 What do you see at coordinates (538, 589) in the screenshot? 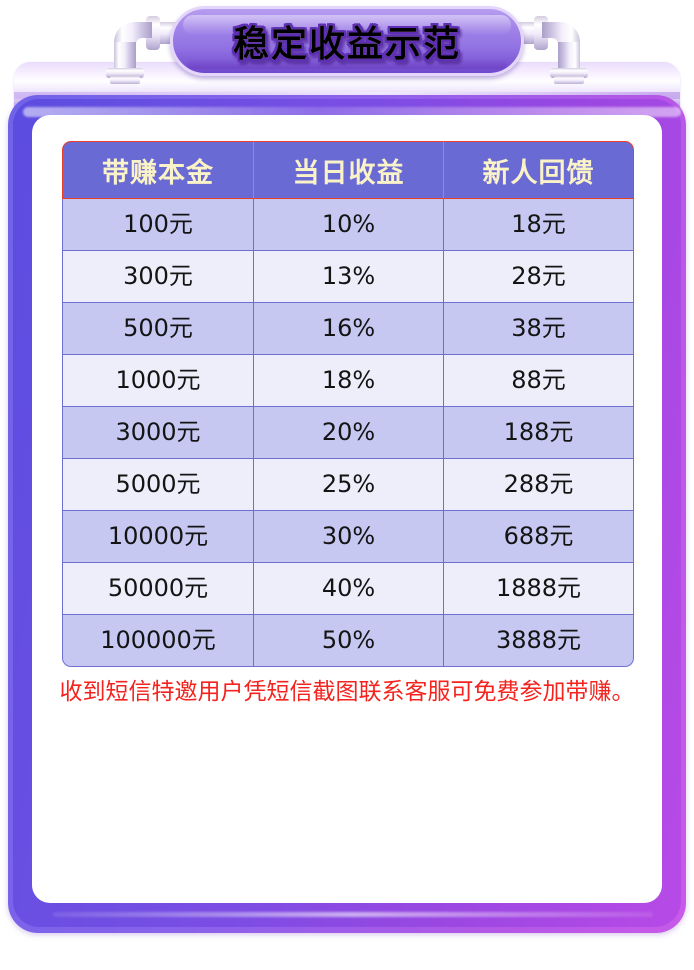
I see `cell-newcomer-bonus: 1888元` at bounding box center [538, 589].